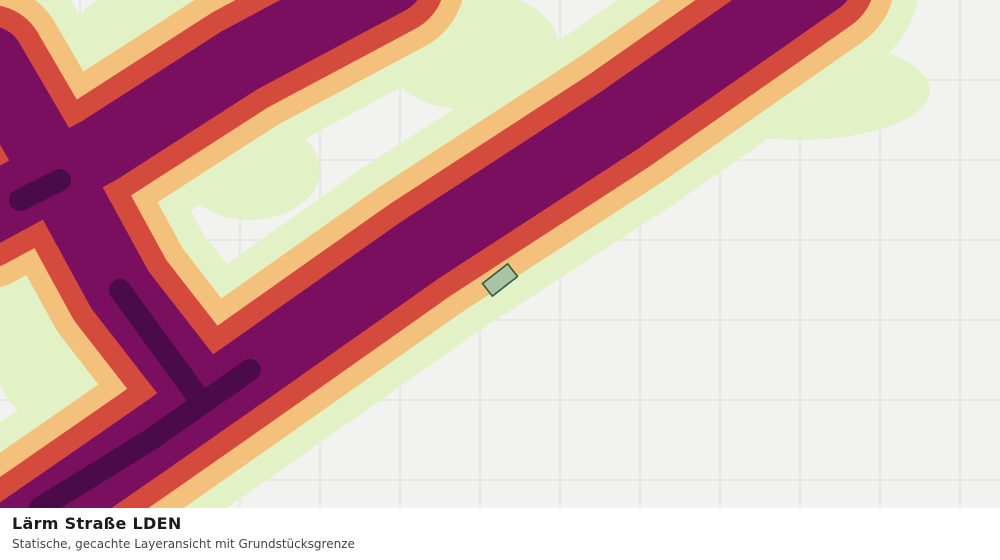  What do you see at coordinates (97, 523) in the screenshot?
I see `layer-title: Lärm Straße LDEN` at bounding box center [97, 523].